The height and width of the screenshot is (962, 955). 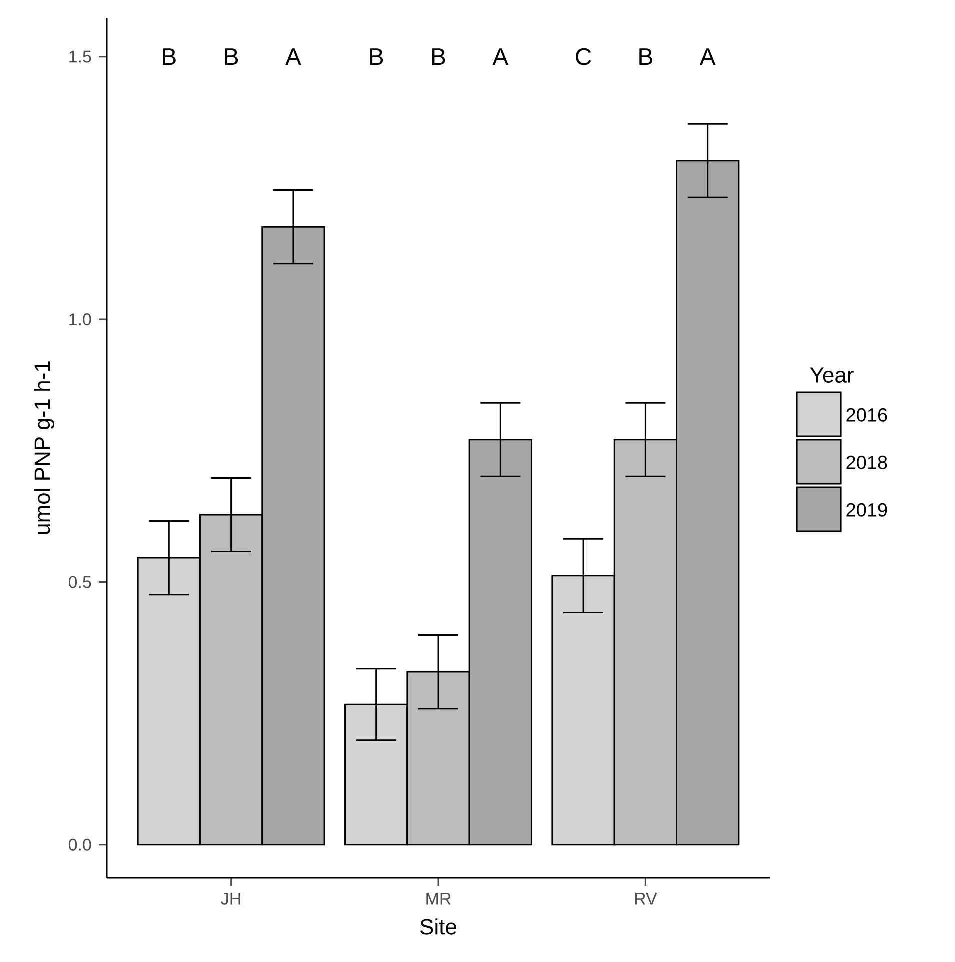 What do you see at coordinates (44, 448) in the screenshot?
I see `y-axis-title: umol PNP g-1 h-1` at bounding box center [44, 448].